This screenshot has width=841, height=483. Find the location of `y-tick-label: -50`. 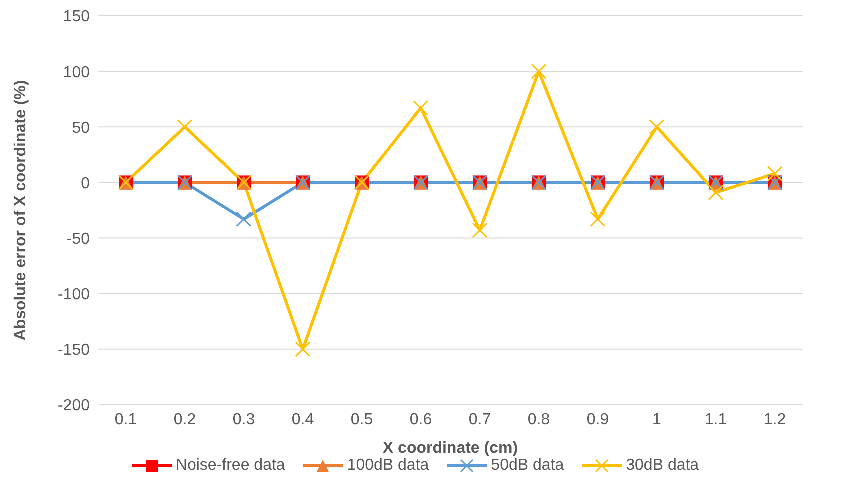

y-tick-label: -50 is located at coordinates (78, 239).